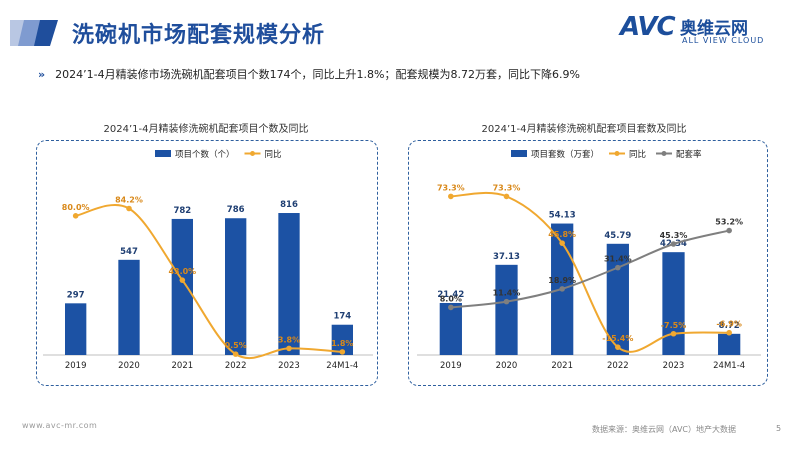  Describe the element at coordinates (562, 280) in the screenshot. I see `chart-2-point-label-2-2: 18.9%` at that location.